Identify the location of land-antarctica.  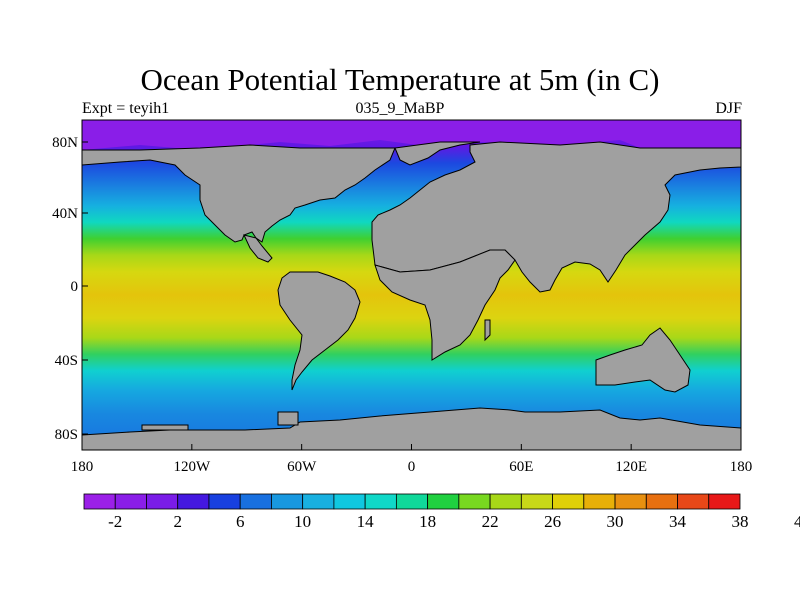
(411, 428).